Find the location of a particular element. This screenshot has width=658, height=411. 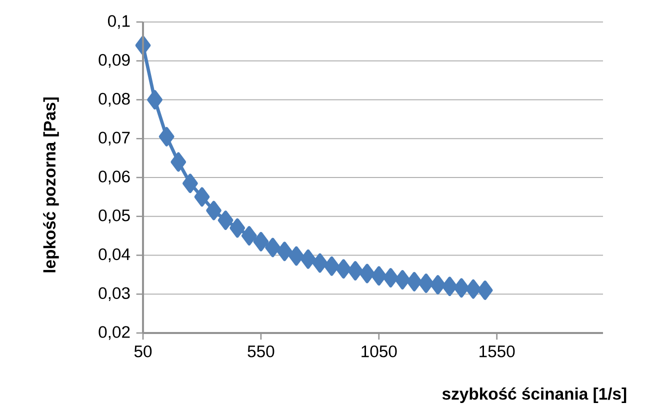

x-tick-label: 550 is located at coordinates (261, 351).